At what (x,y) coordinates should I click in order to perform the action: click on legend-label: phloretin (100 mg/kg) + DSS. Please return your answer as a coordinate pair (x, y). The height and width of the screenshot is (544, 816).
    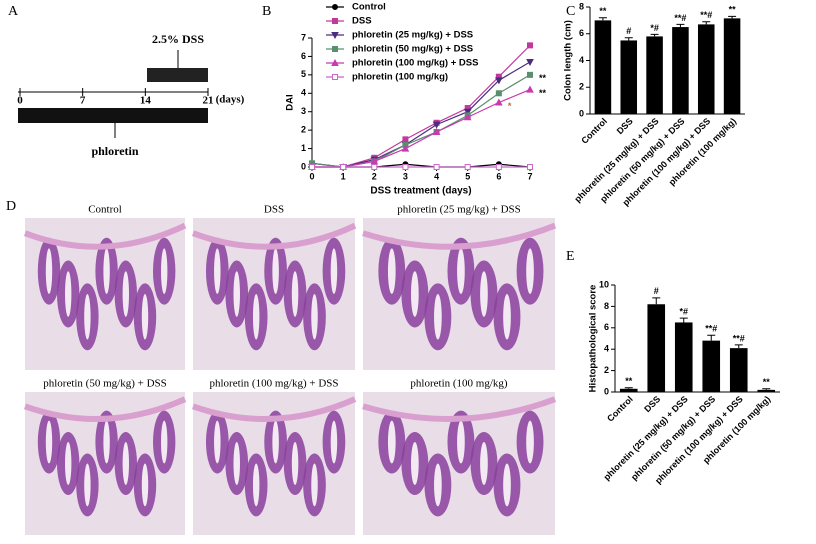
    Looking at the image, I should click on (415, 63).